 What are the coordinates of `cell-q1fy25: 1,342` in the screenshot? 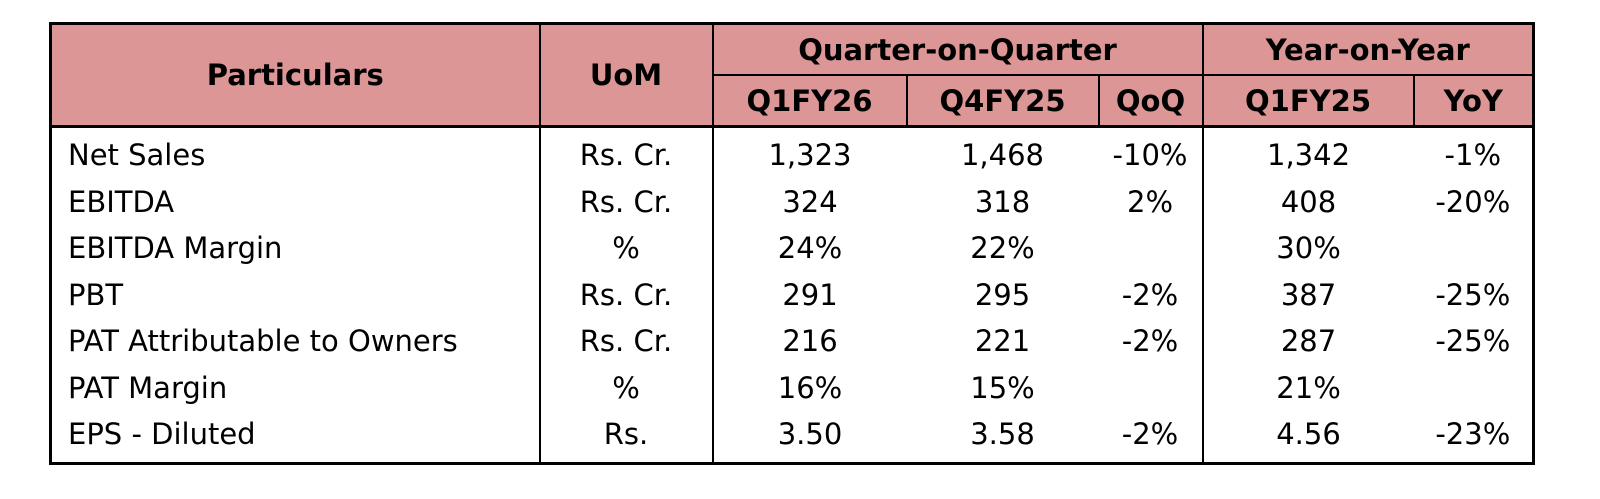 It's located at (1307, 152).